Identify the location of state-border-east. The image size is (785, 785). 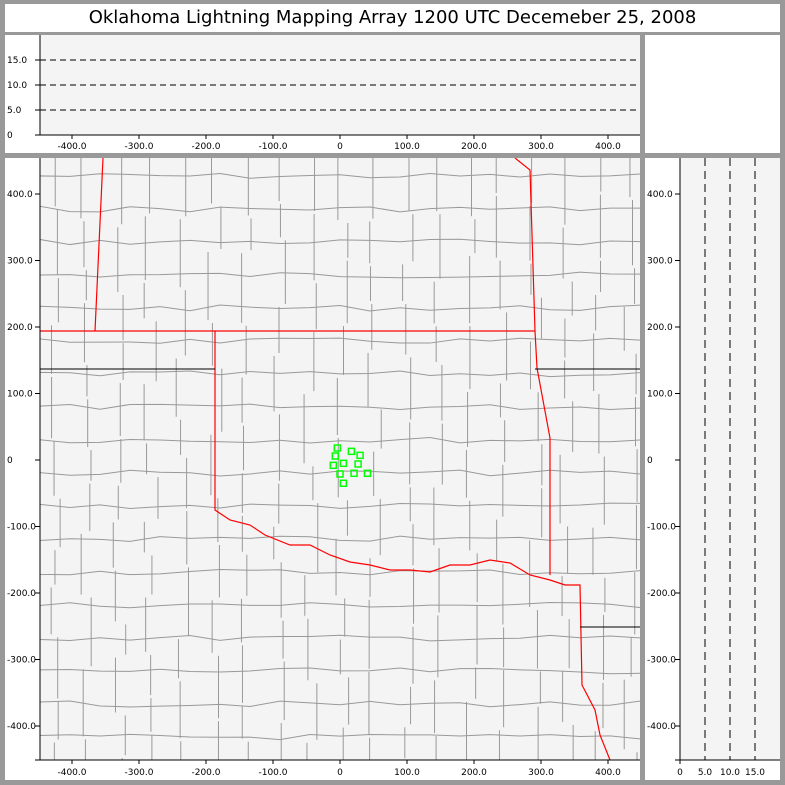
(532, 366).